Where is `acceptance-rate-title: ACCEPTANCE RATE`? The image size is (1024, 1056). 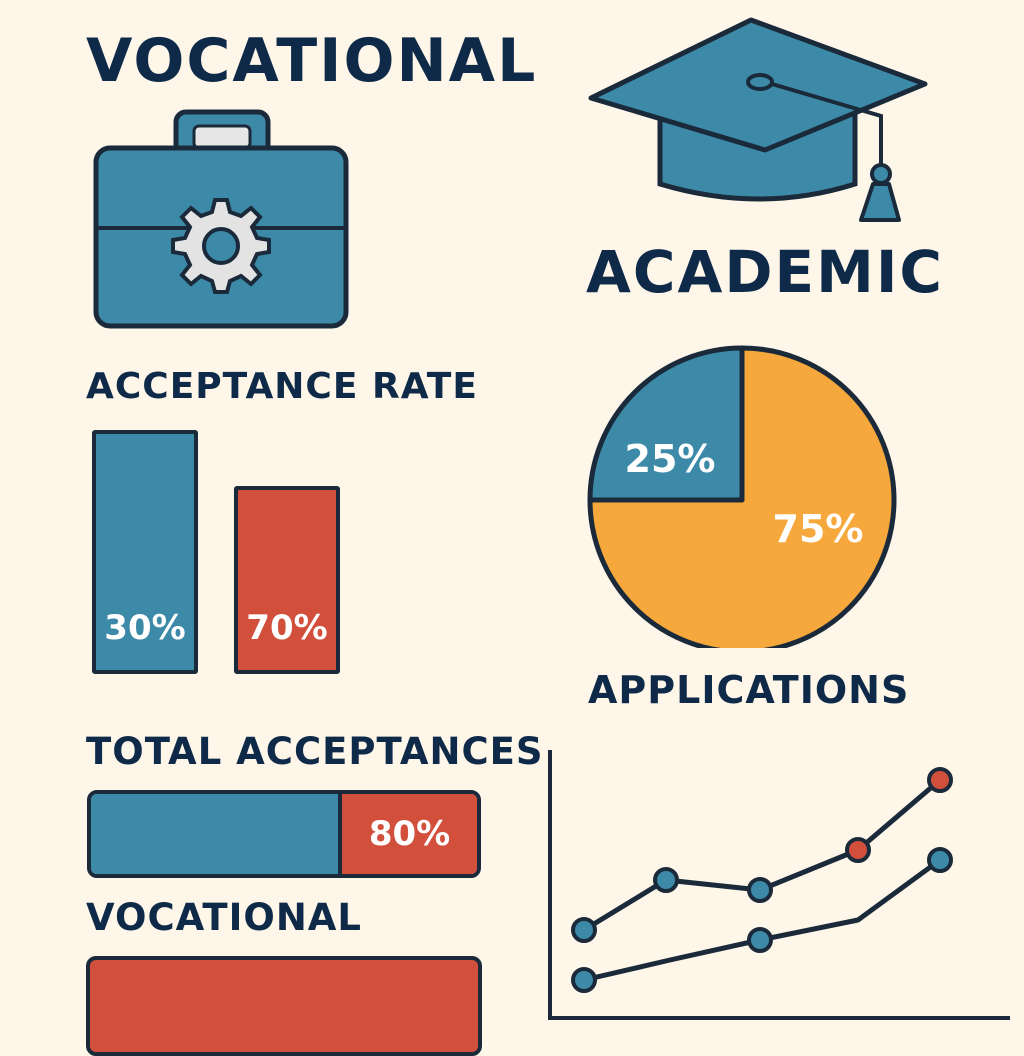 acceptance-rate-title: ACCEPTANCE RATE is located at coordinates (282, 386).